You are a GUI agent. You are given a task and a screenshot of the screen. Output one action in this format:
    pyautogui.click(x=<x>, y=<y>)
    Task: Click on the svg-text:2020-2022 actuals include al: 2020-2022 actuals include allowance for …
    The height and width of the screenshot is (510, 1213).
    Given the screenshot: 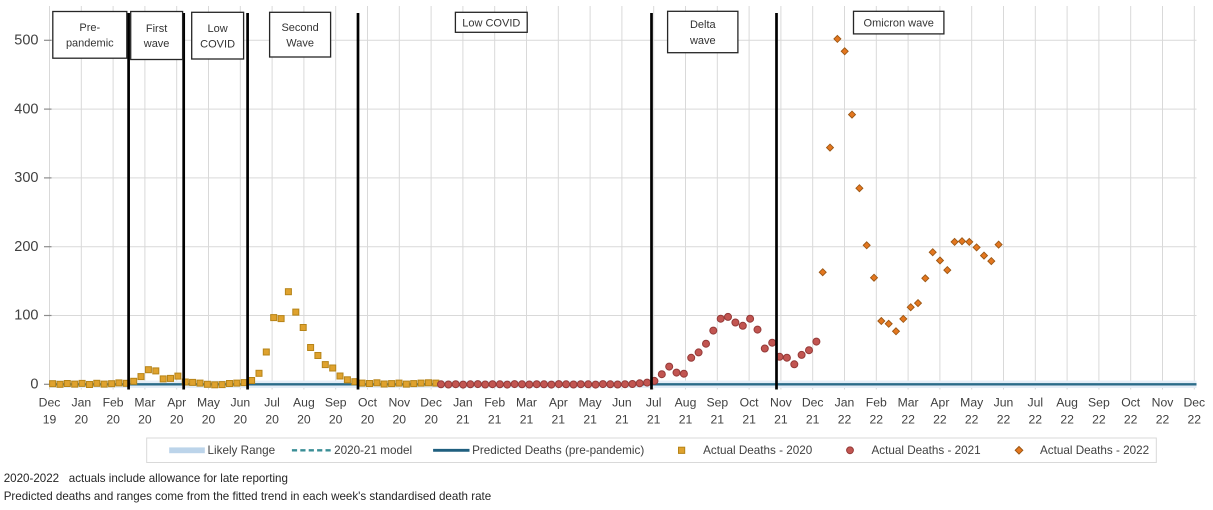 What is the action you would take?
    pyautogui.click(x=146, y=478)
    